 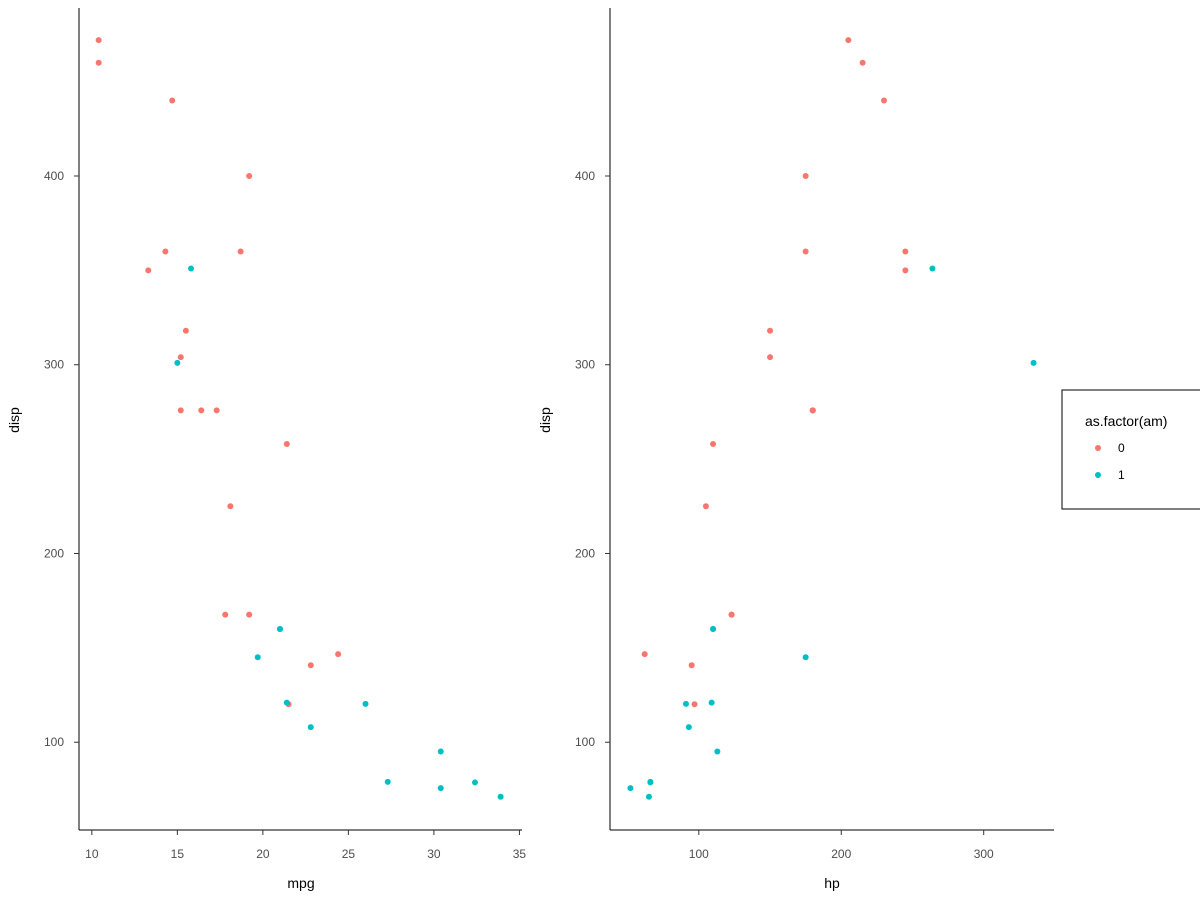 I want to click on legend-box, so click(x=1130, y=449).